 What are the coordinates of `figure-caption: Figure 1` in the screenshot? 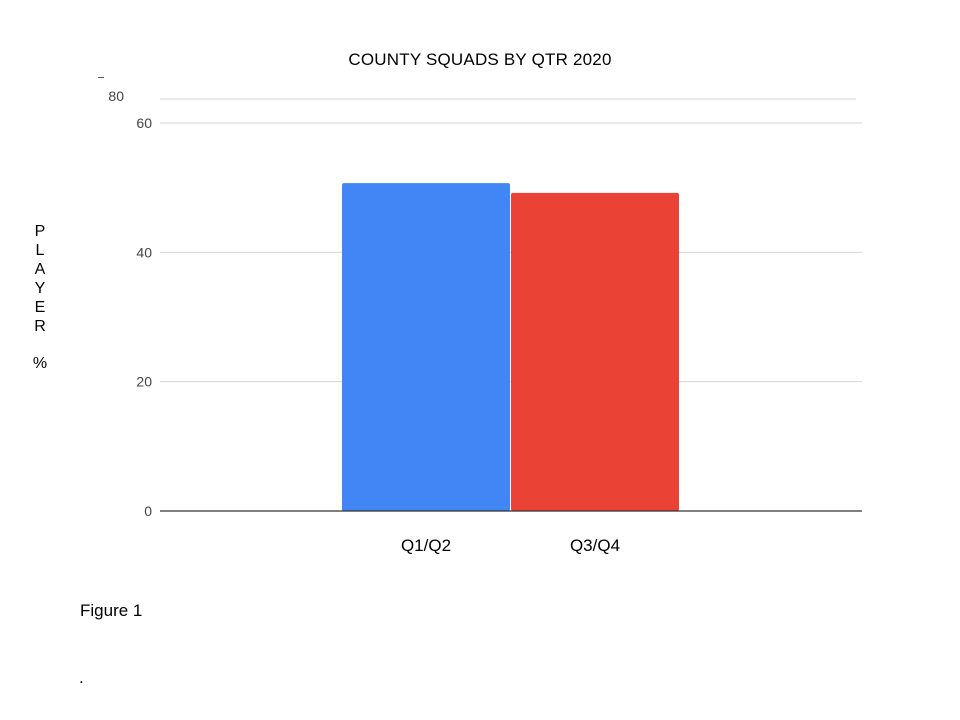 It's located at (111, 610).